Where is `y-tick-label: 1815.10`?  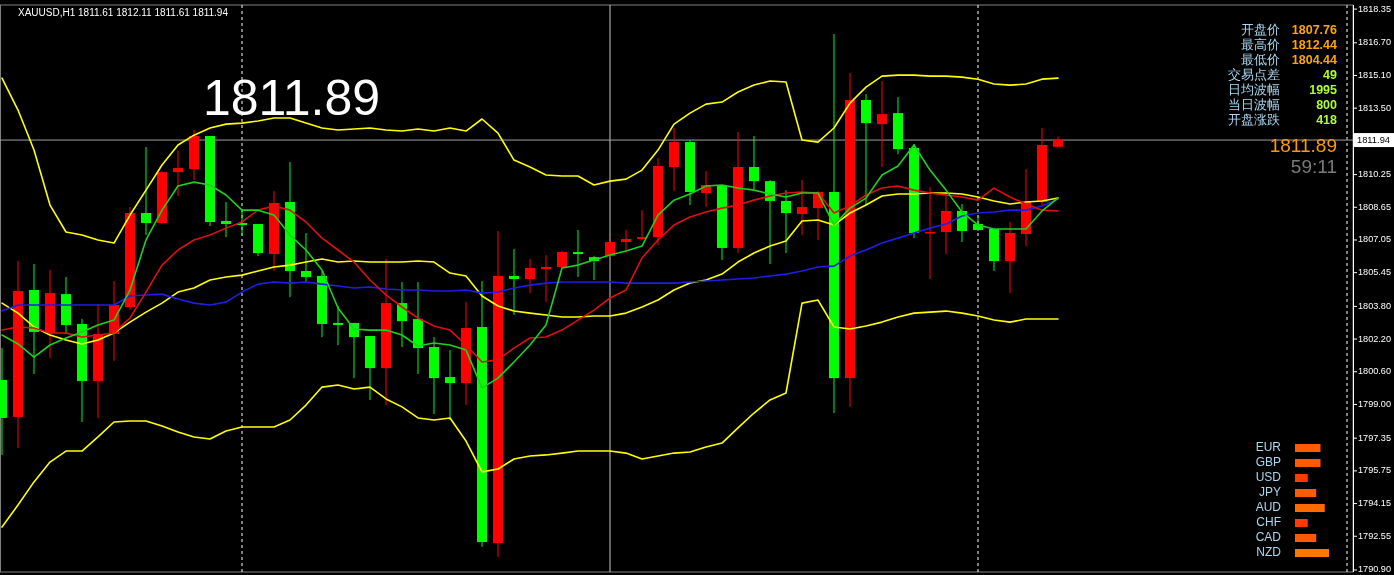 y-tick-label: 1815.10 is located at coordinates (1375, 75).